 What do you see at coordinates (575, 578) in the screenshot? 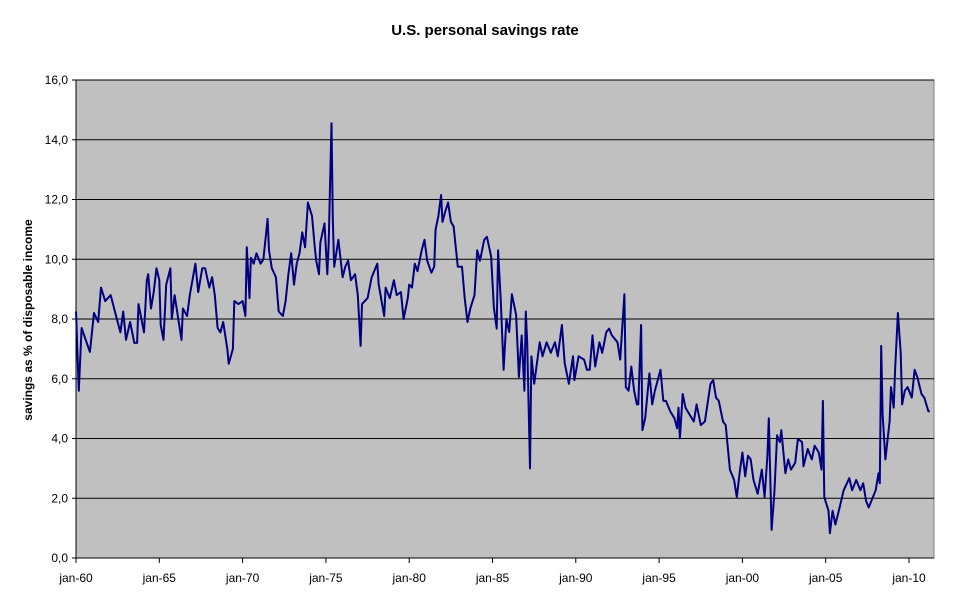
I see `x-tick-label: jan-90` at bounding box center [575, 578].